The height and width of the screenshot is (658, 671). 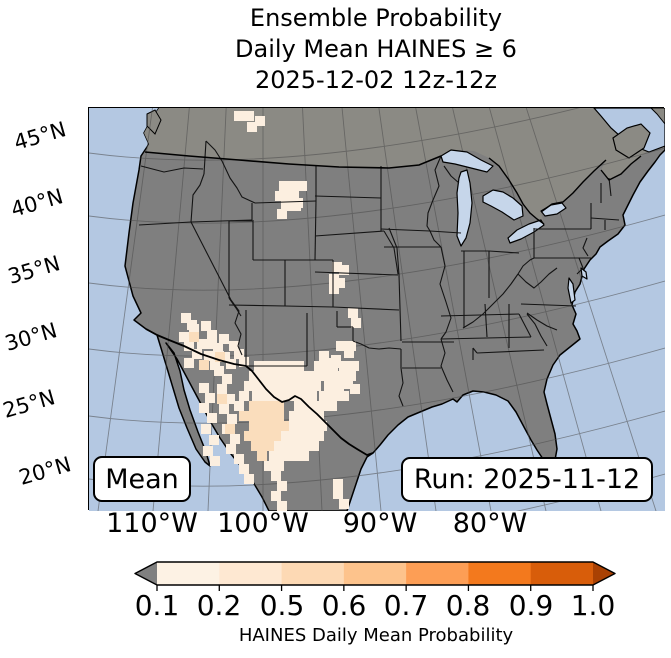 What do you see at coordinates (37, 203) in the screenshot?
I see `lat-label-40°N: 40°N` at bounding box center [37, 203].